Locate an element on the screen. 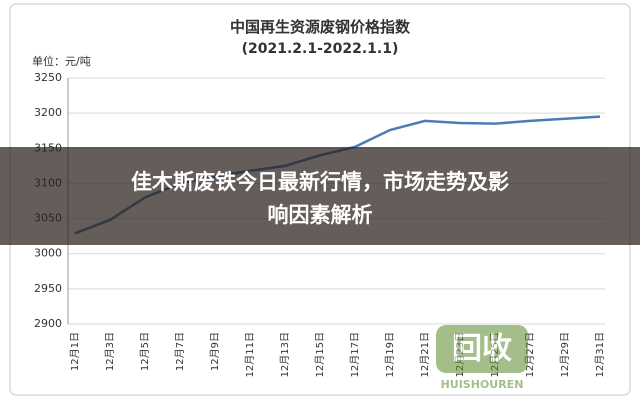 The image size is (640, 400). watermark-logo: 回收 is located at coordinates (482, 349).